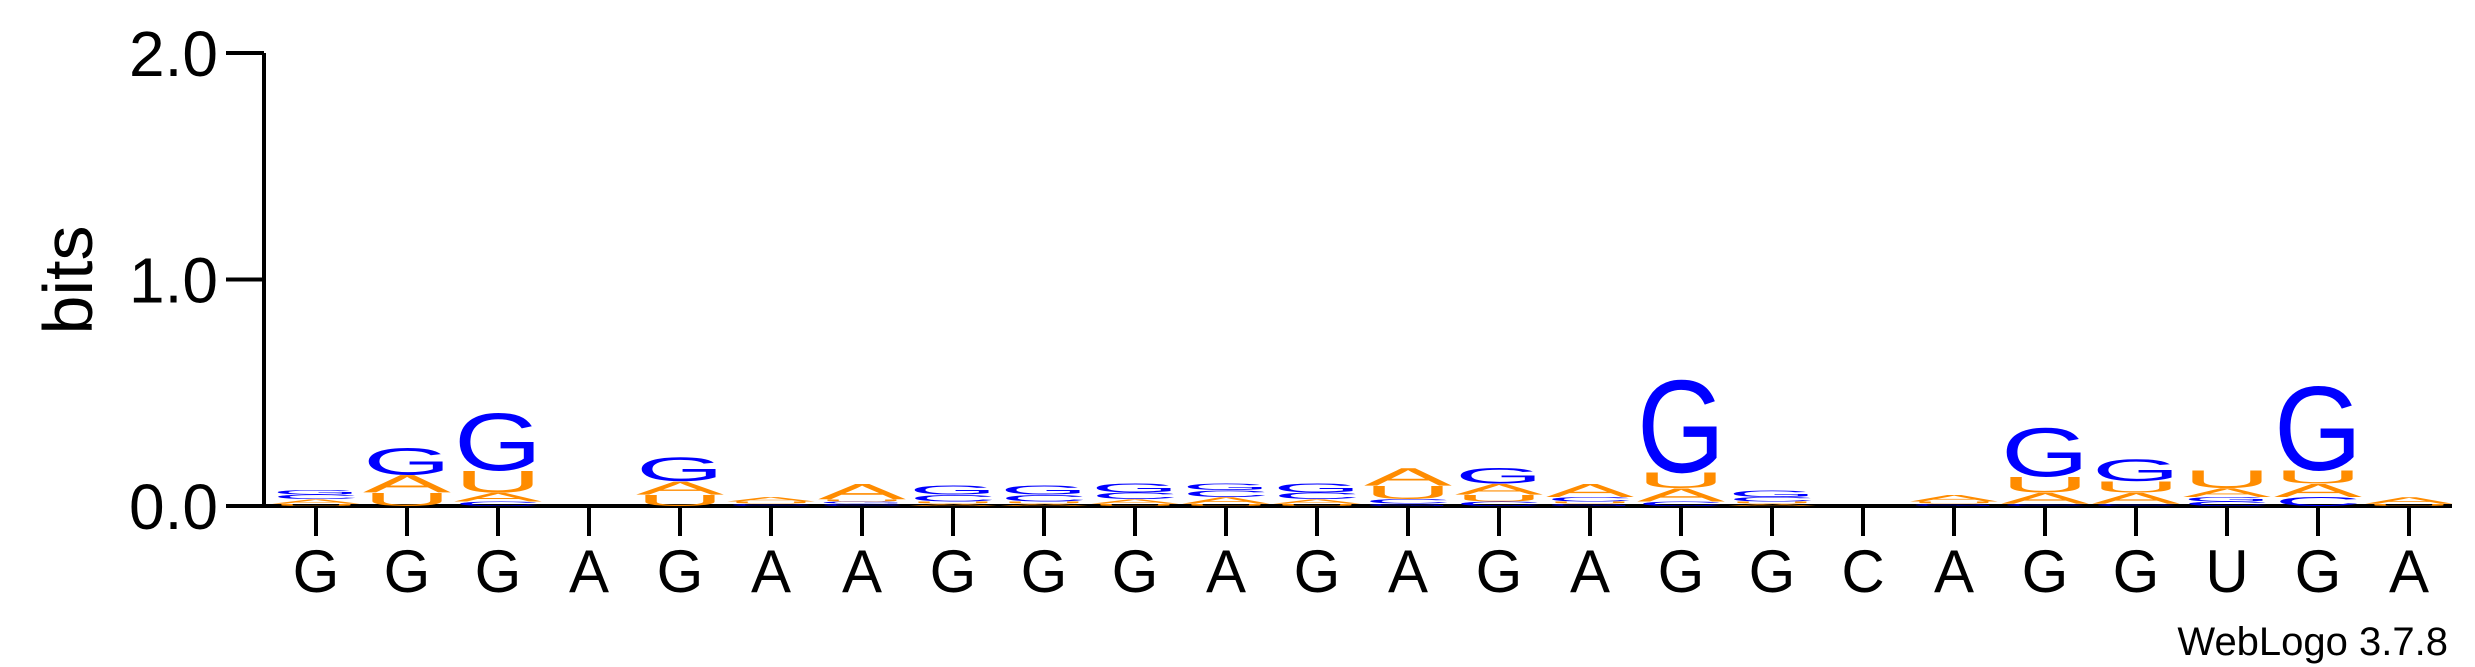 Image resolution: width=2475 pixels, height=667 pixels. Describe the element at coordinates (2226, 571) in the screenshot. I see `x-tick-label: U` at that location.